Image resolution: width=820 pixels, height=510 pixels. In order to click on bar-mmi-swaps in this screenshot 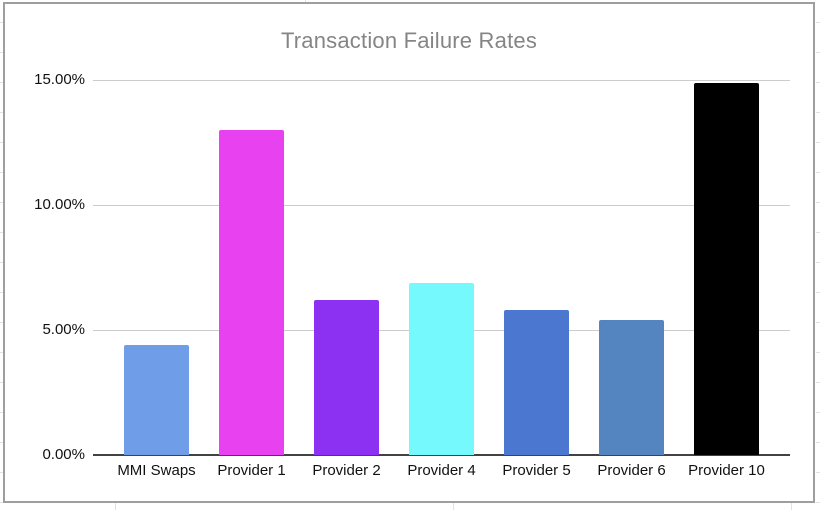, I will do `click(156, 400)`.